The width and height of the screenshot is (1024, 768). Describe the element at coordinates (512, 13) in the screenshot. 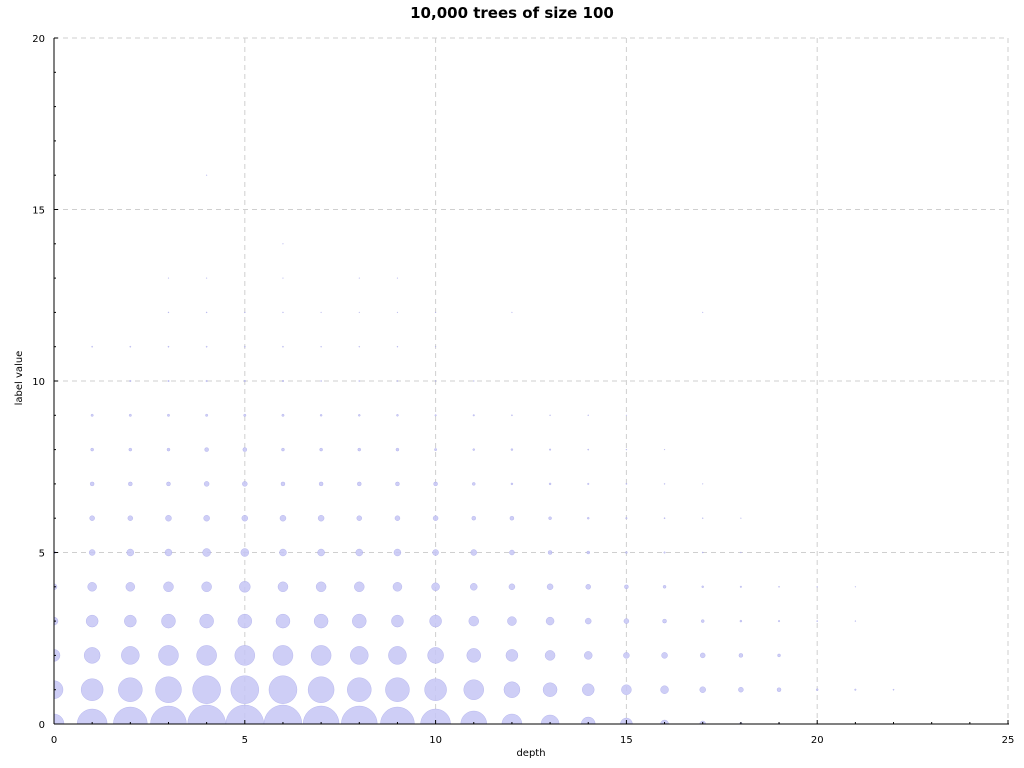

I see `chart-title: 10,000 trees of size 100` at that location.